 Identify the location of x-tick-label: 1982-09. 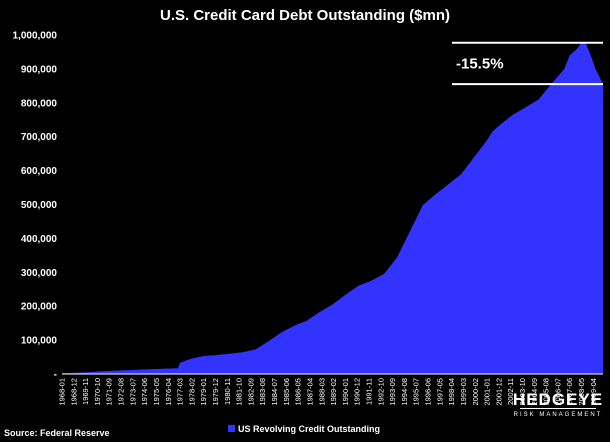
(250, 392).